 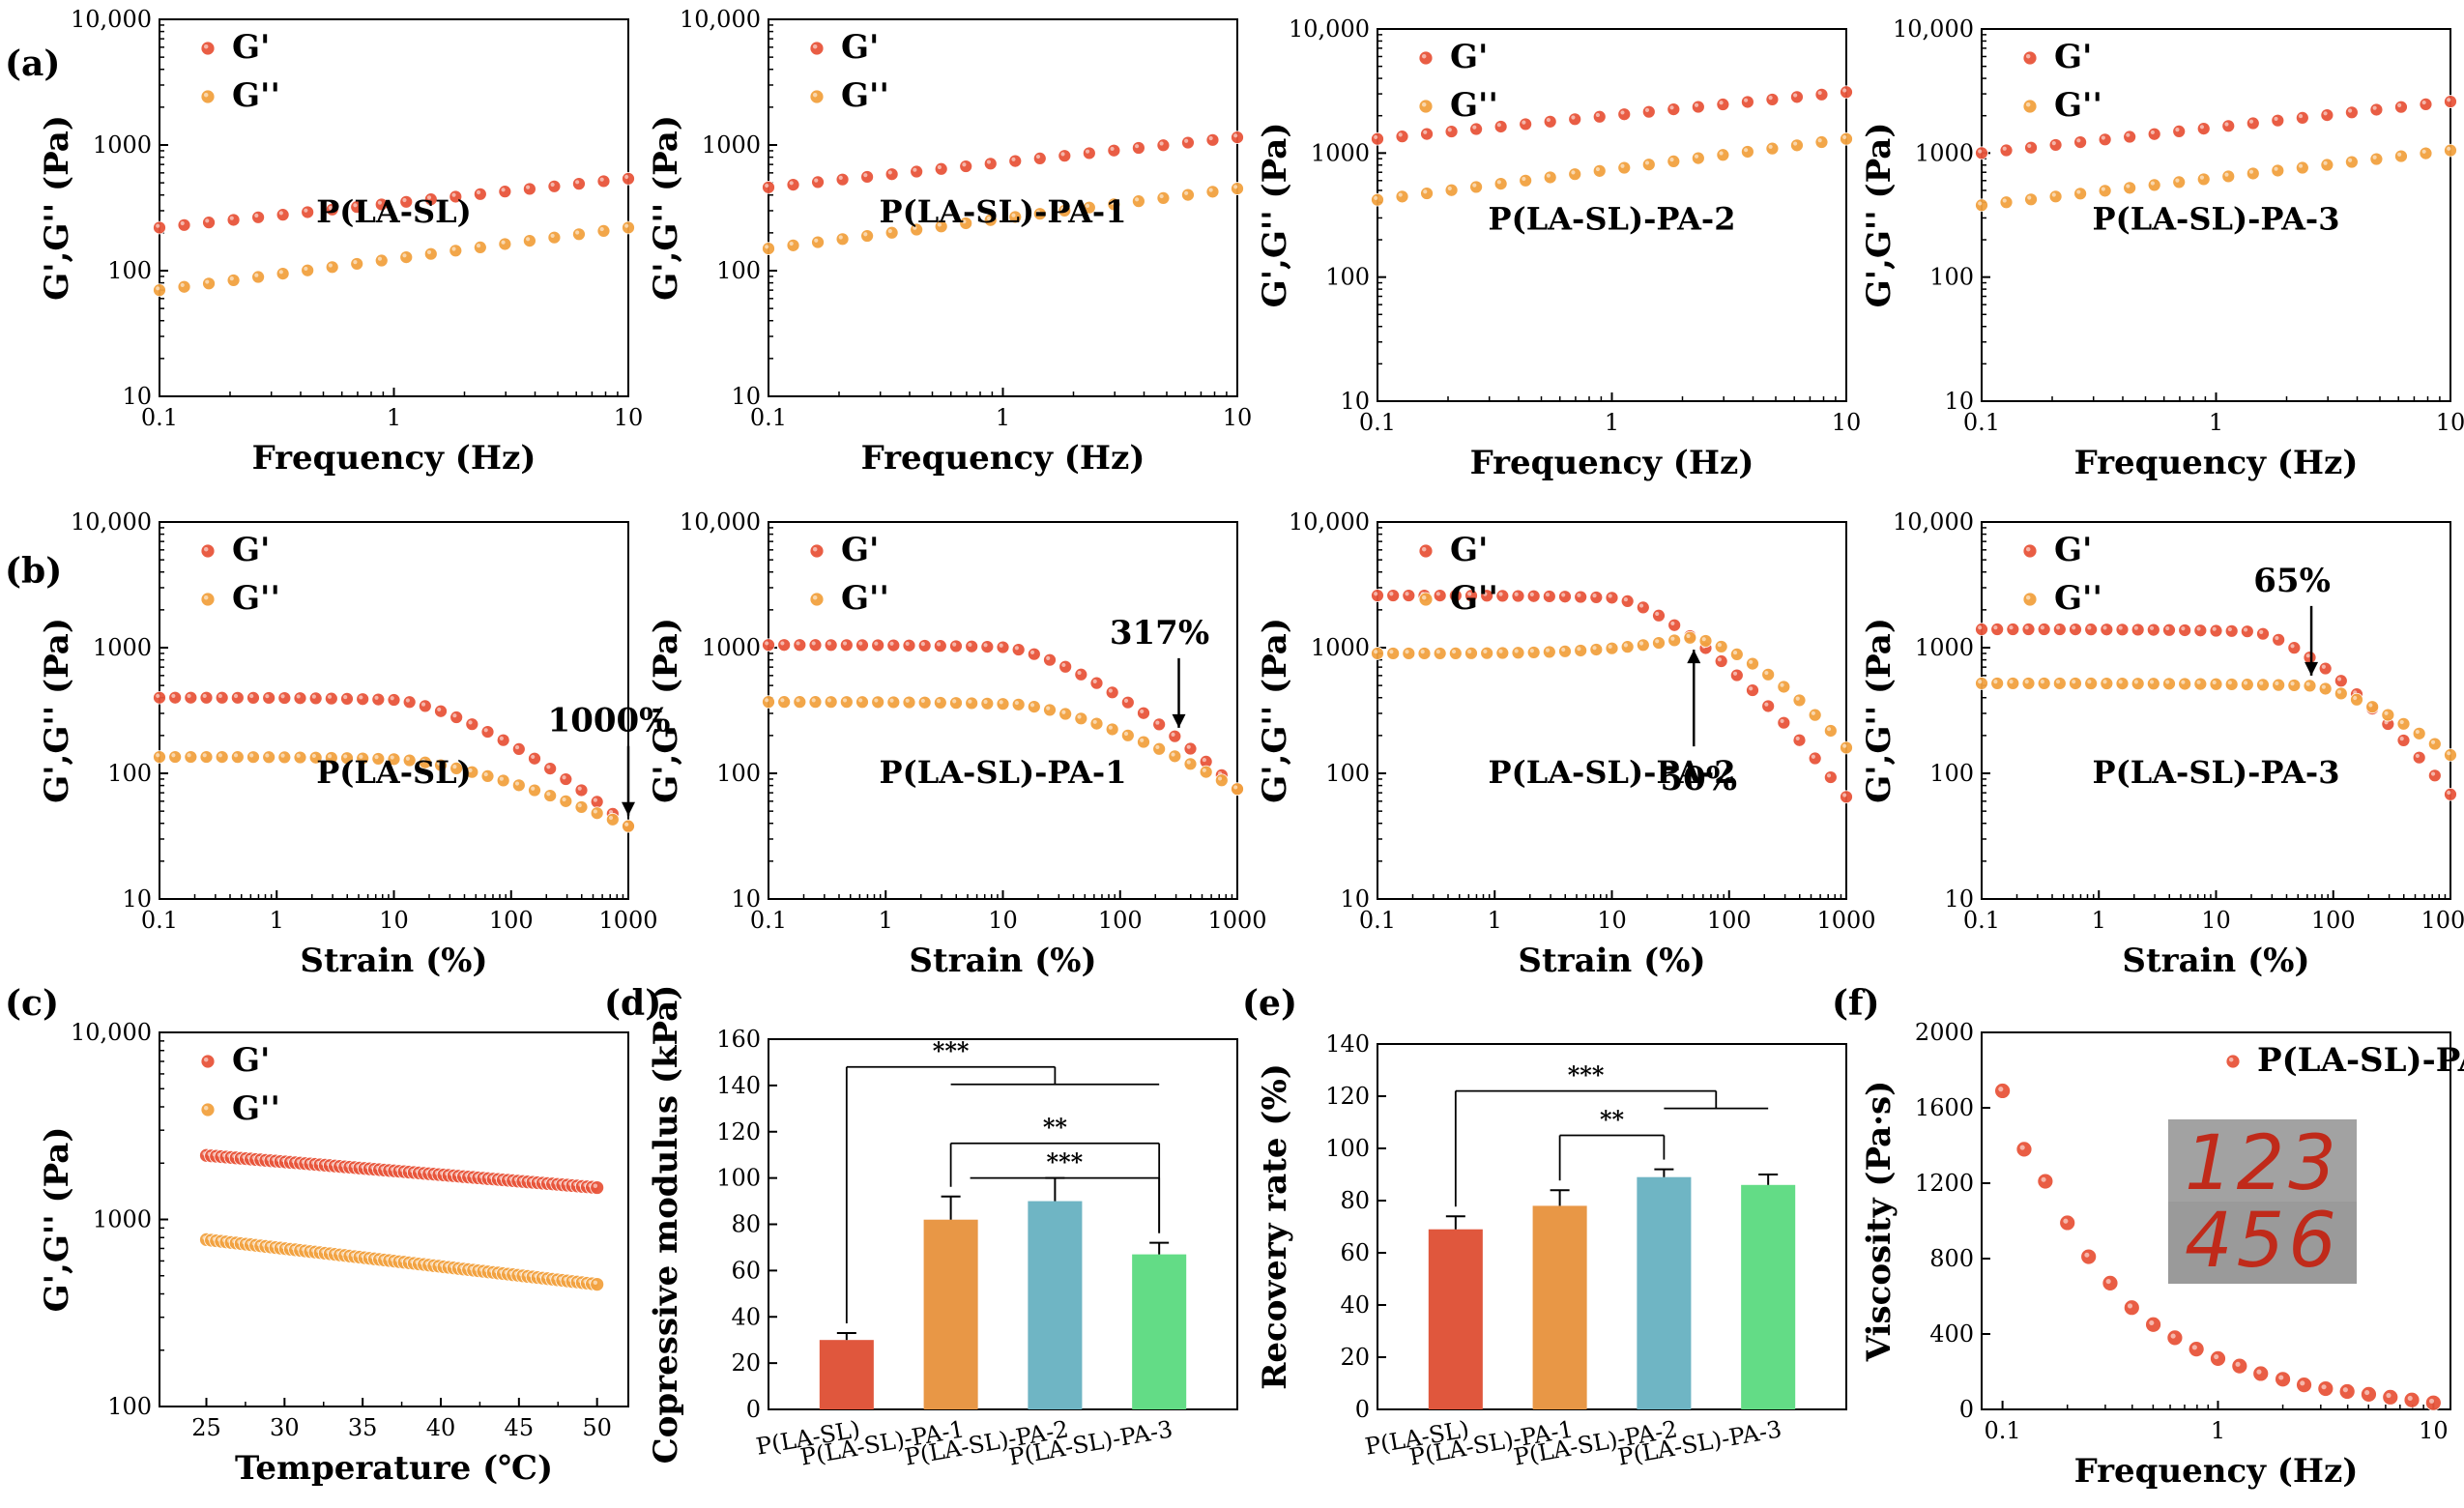 I want to click on legend-marker-highlight, so click(x=206, y=597).